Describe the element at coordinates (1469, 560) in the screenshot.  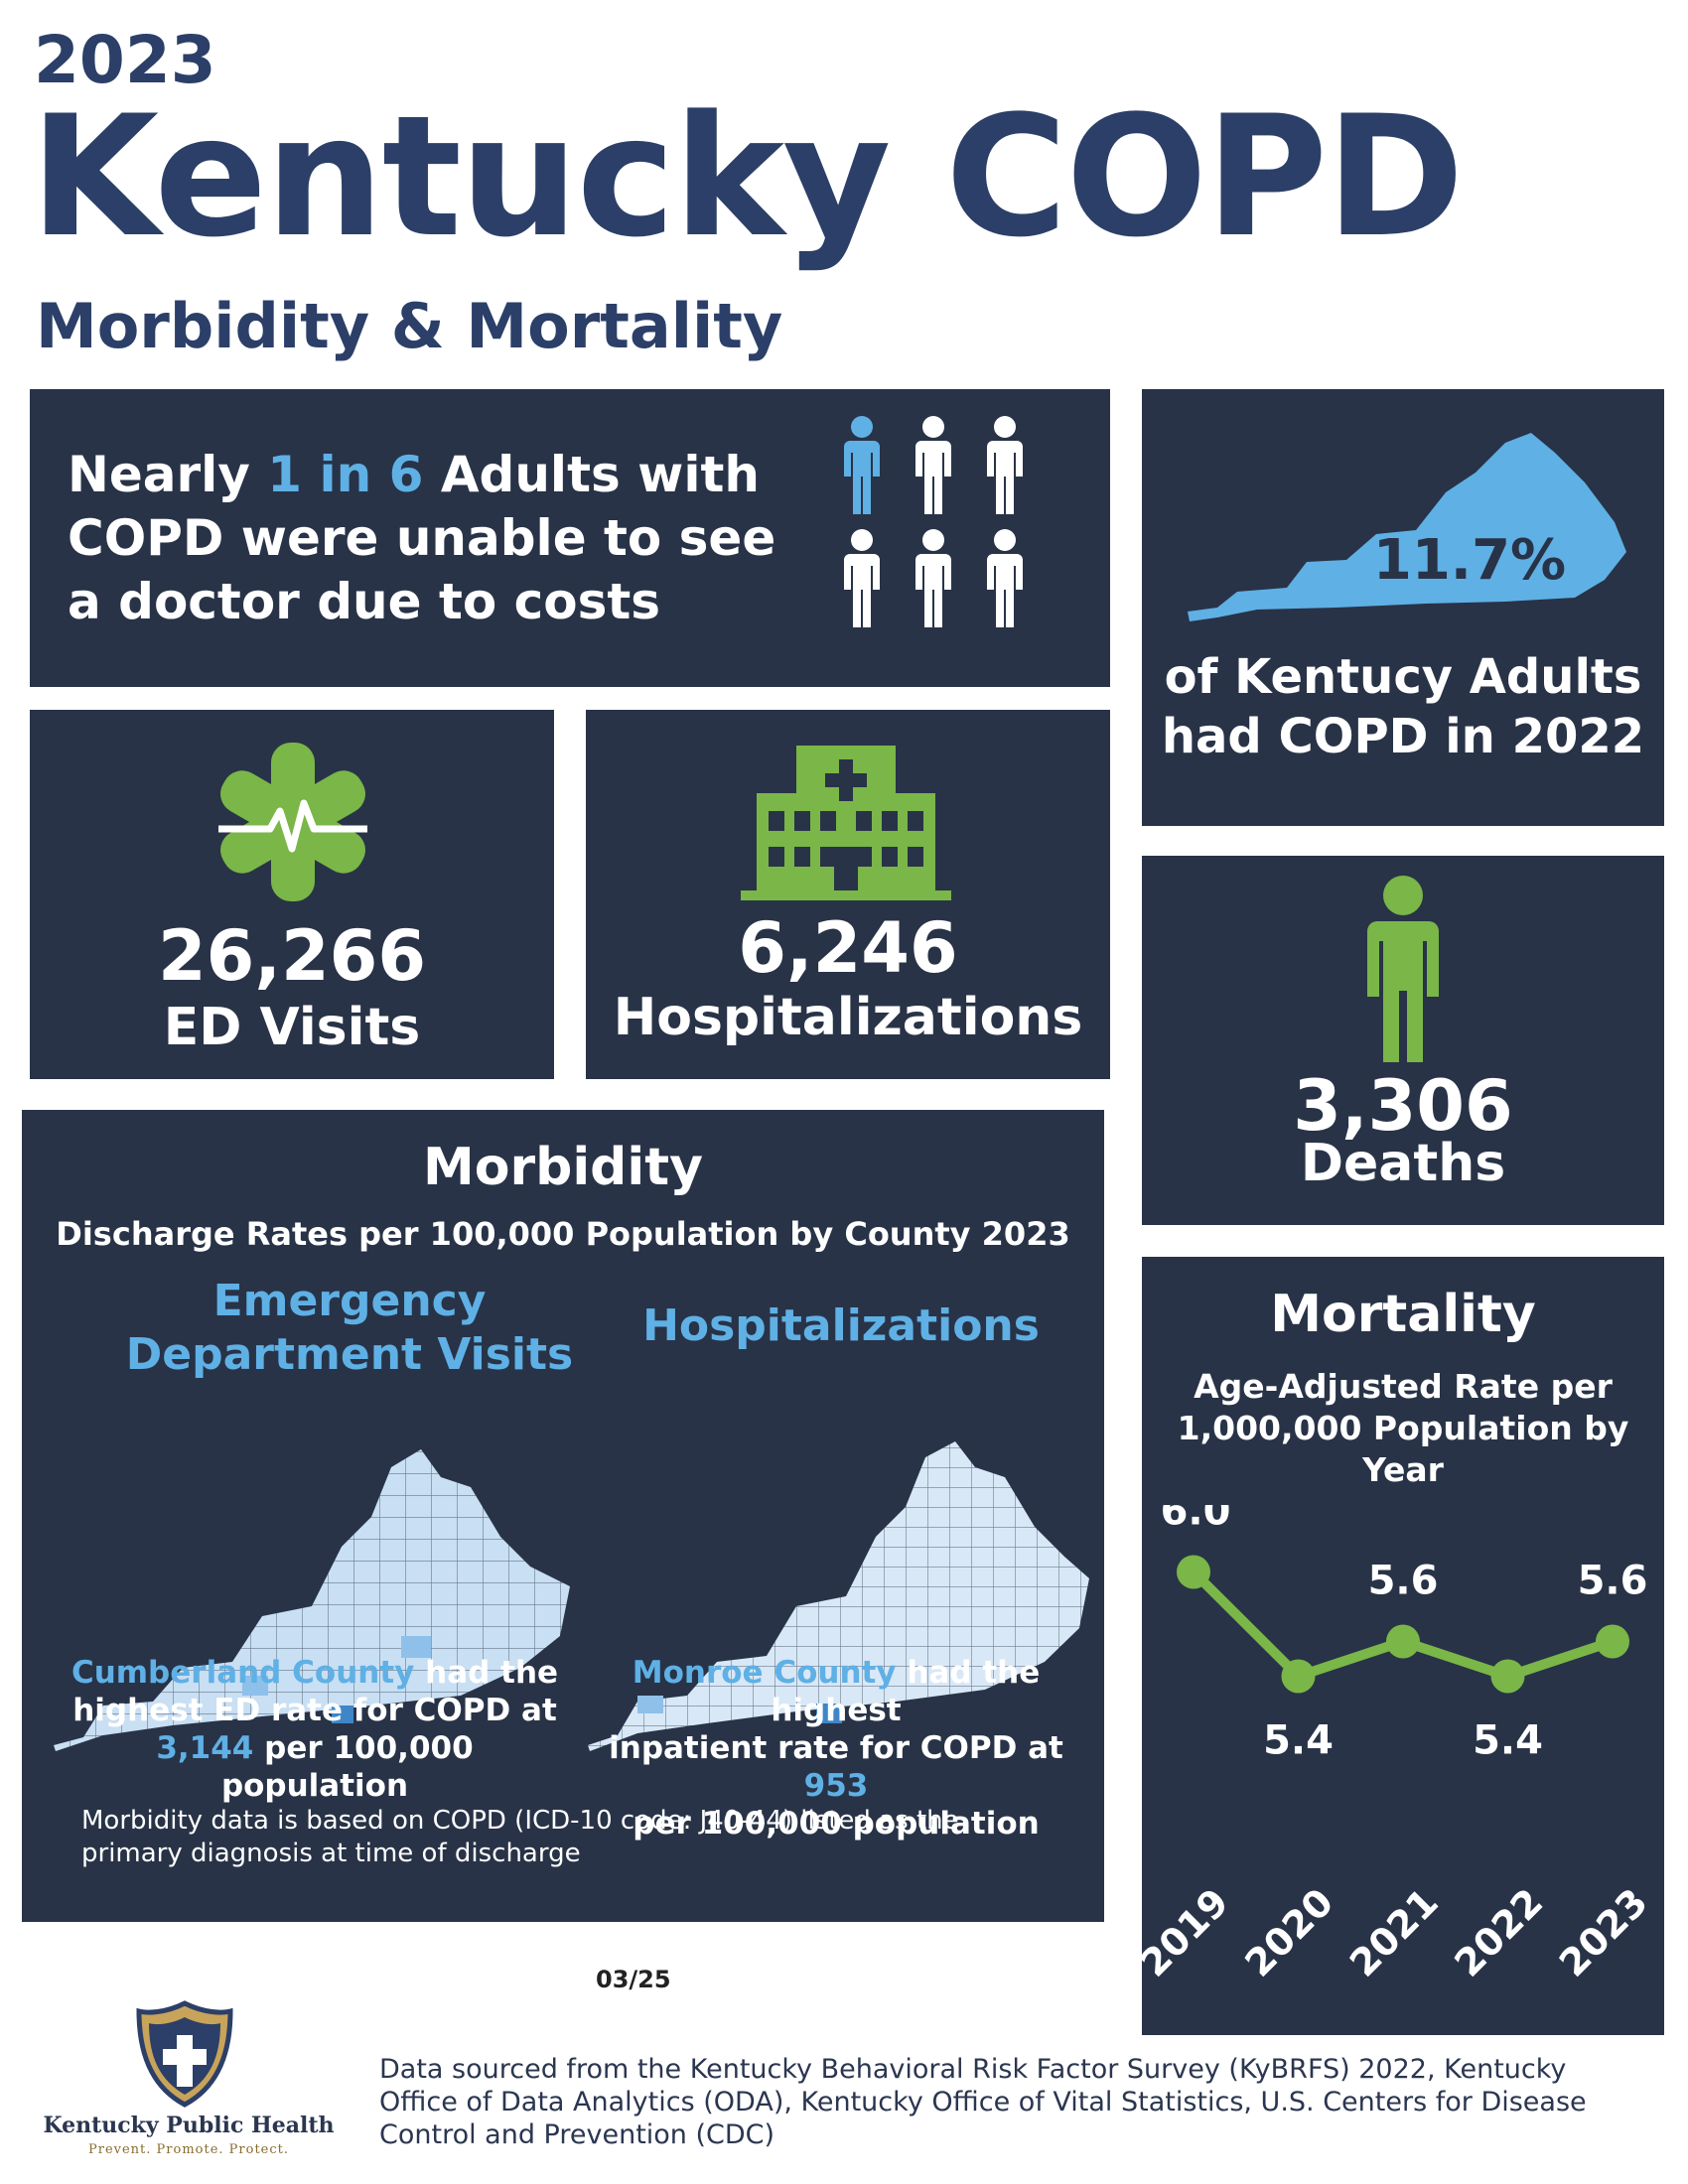
I see `prevalence-value: 11.7%` at that location.